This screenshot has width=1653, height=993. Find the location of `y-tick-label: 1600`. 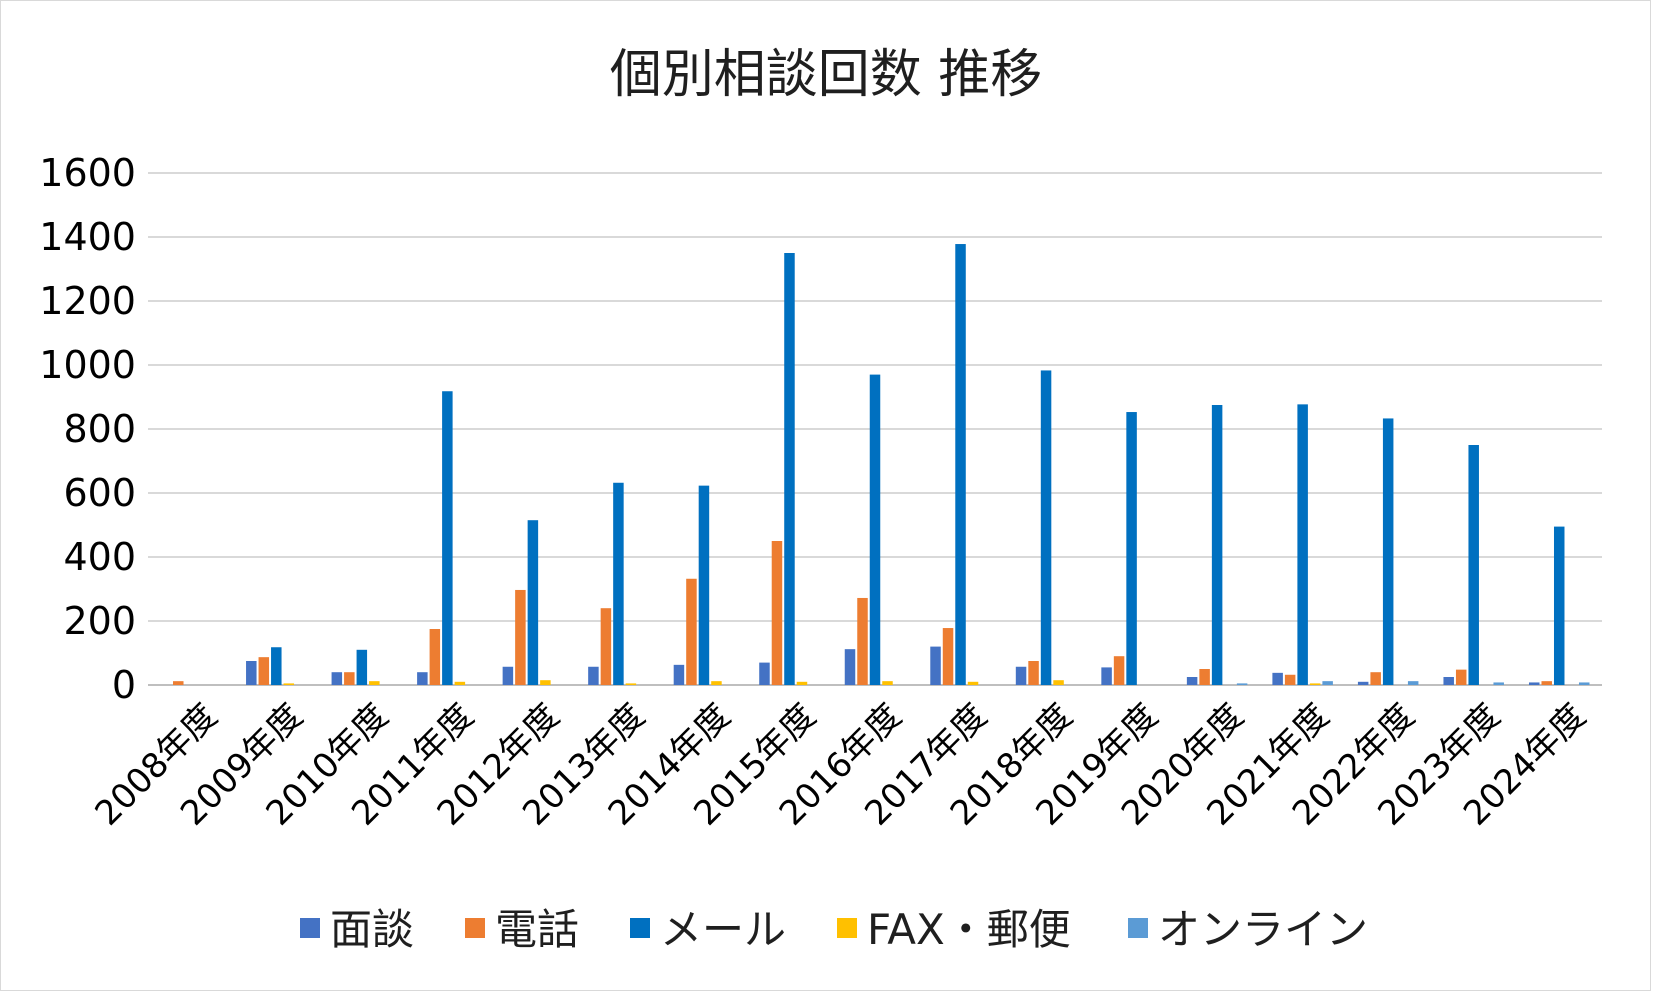

y-tick-label: 1600 is located at coordinates (87, 173).